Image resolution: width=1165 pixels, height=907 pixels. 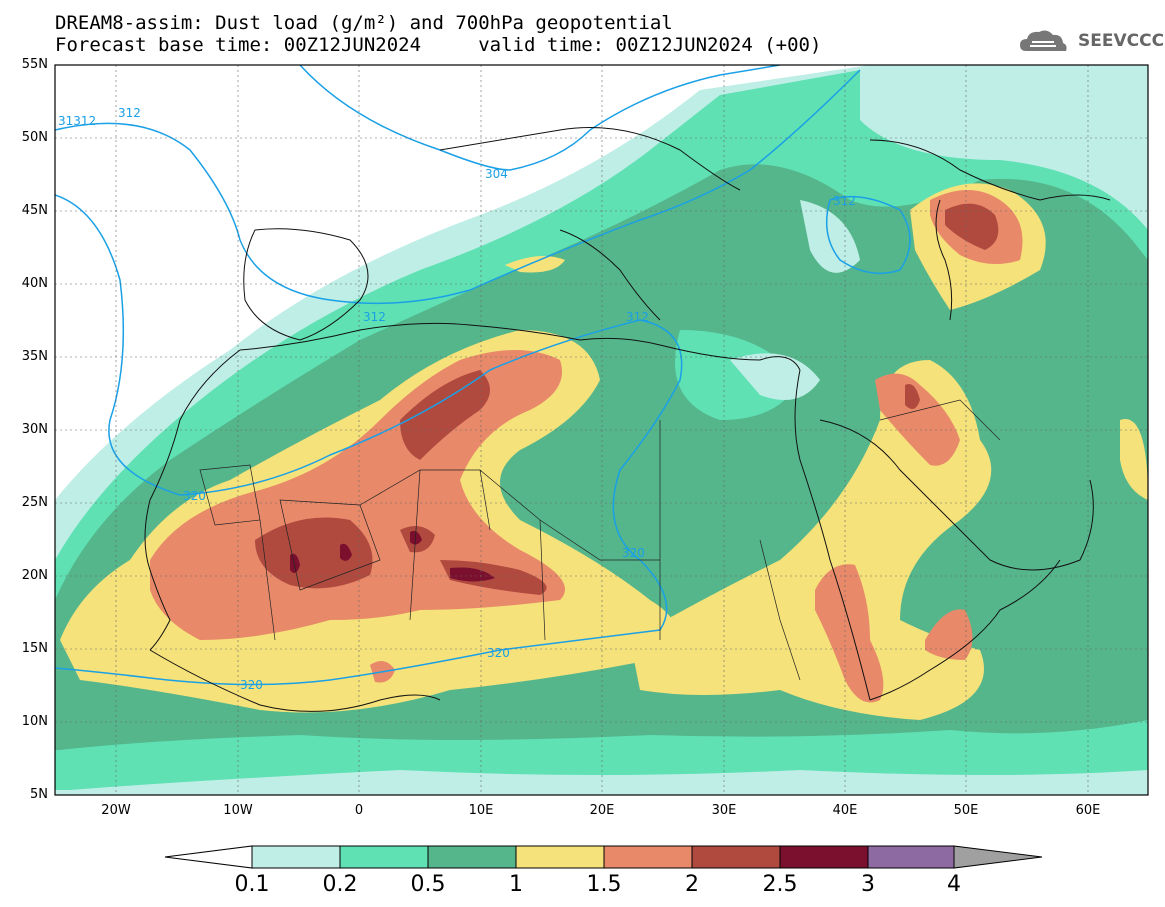 What do you see at coordinates (811, 540) in the screenshot?
I see `dust-layer-1-east` at bounding box center [811, 540].